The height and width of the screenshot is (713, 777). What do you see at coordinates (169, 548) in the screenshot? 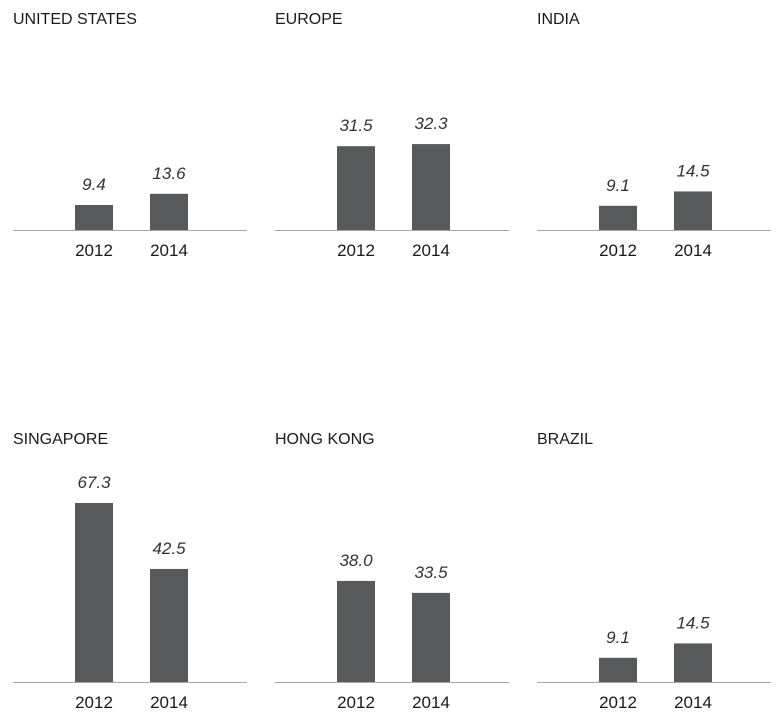
I see `bar-value-label: 42.5` at bounding box center [169, 548].